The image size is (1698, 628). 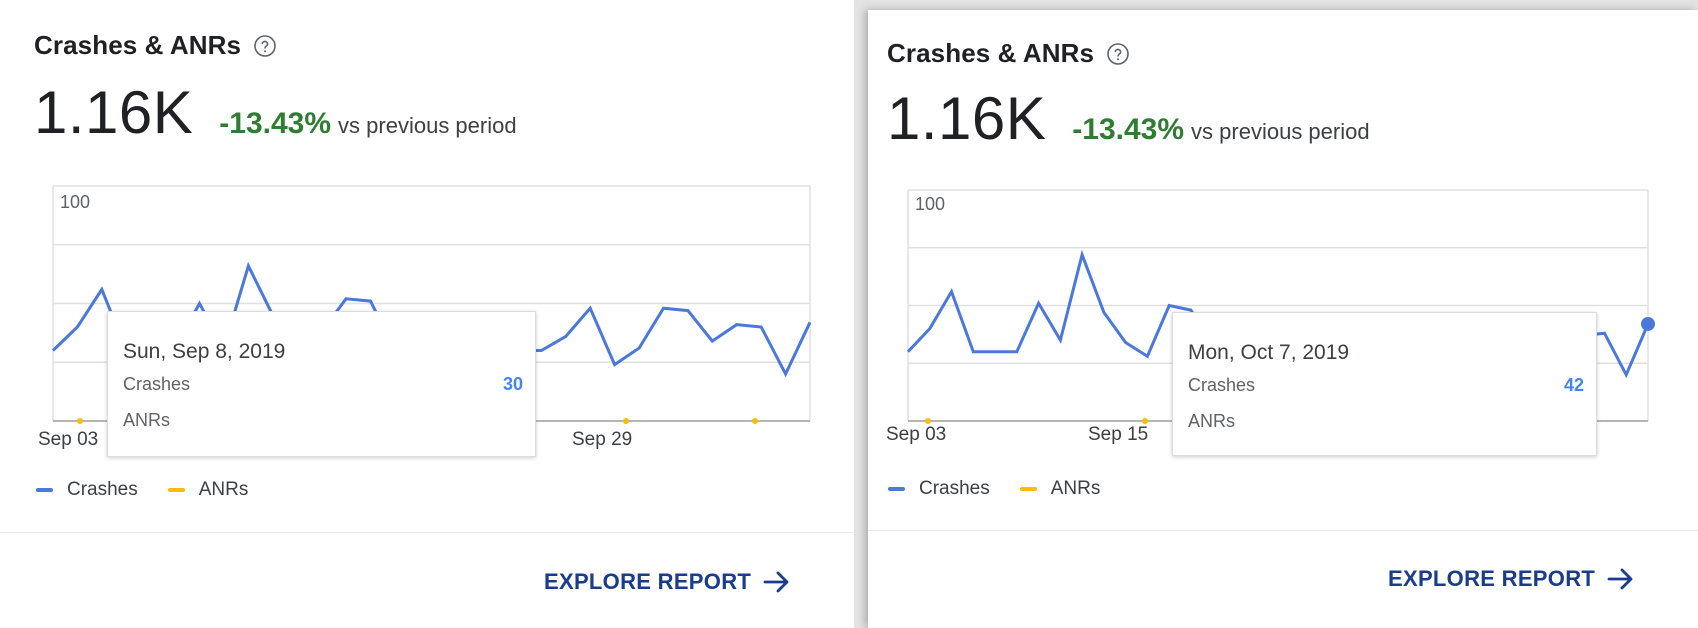 What do you see at coordinates (1384, 384) in the screenshot?
I see `chart-tooltip: Mon, Oct 7, 2019 Crashes 42 ANRs` at bounding box center [1384, 384].